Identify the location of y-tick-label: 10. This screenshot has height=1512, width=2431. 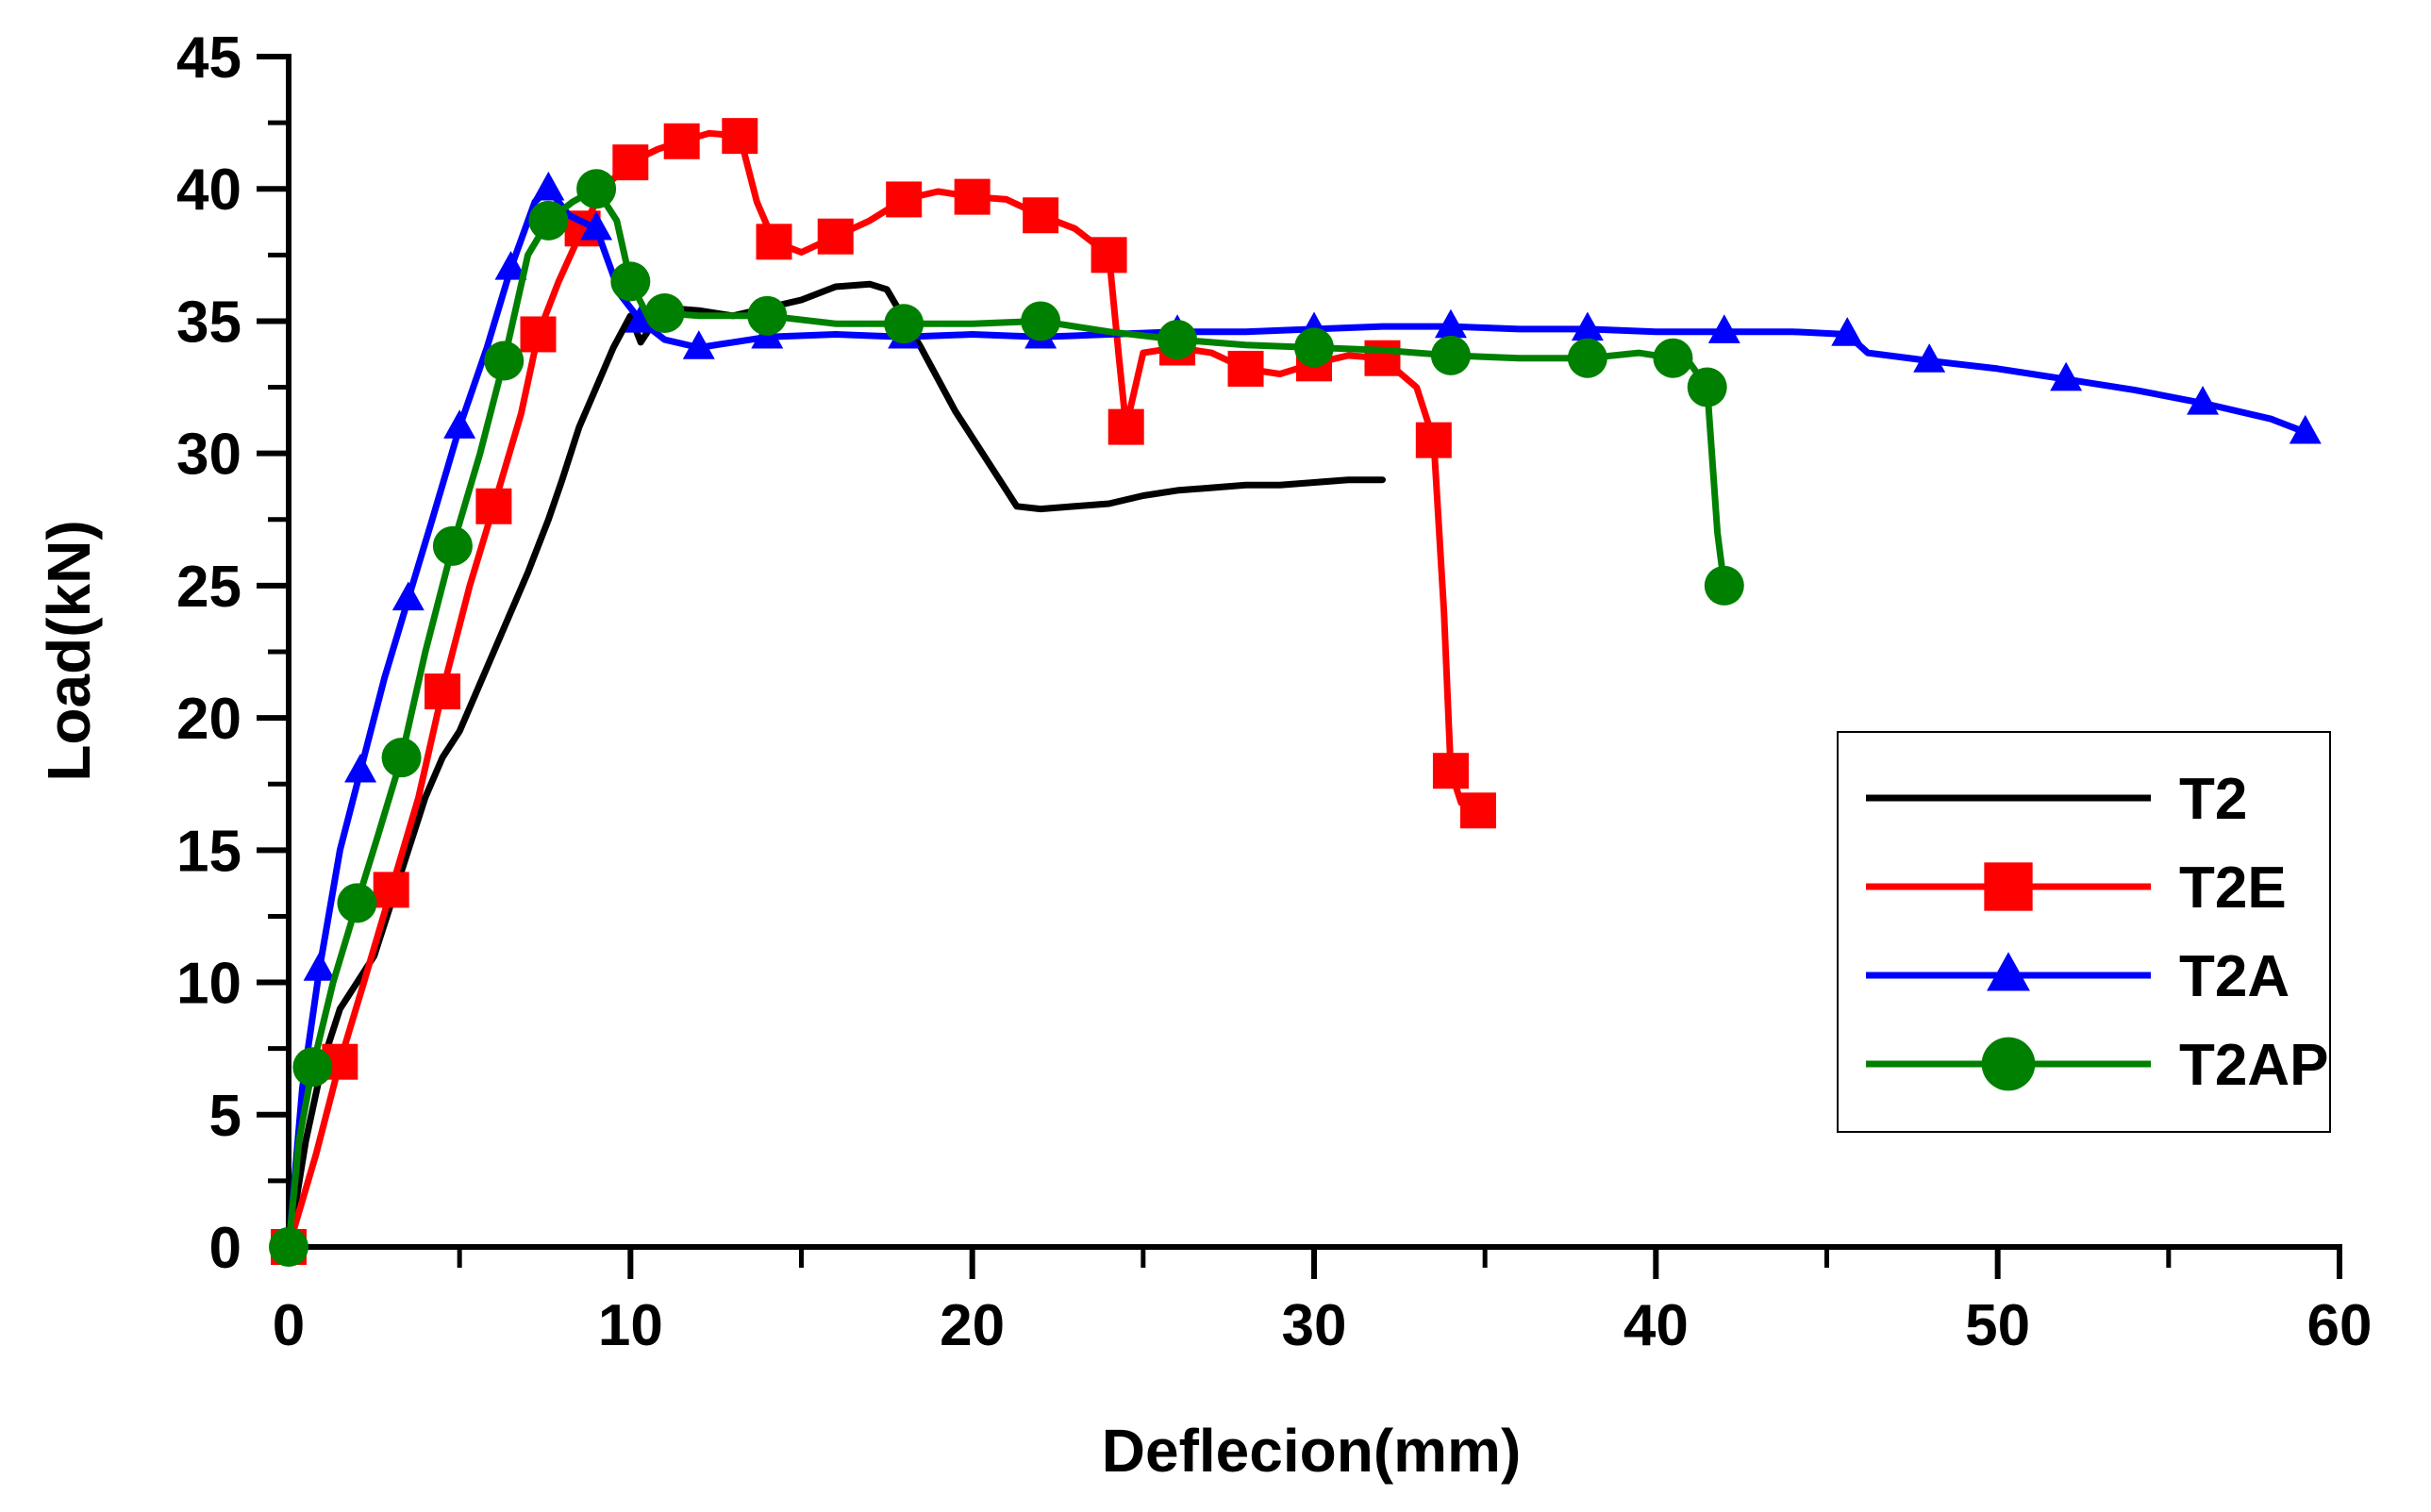
(208, 984).